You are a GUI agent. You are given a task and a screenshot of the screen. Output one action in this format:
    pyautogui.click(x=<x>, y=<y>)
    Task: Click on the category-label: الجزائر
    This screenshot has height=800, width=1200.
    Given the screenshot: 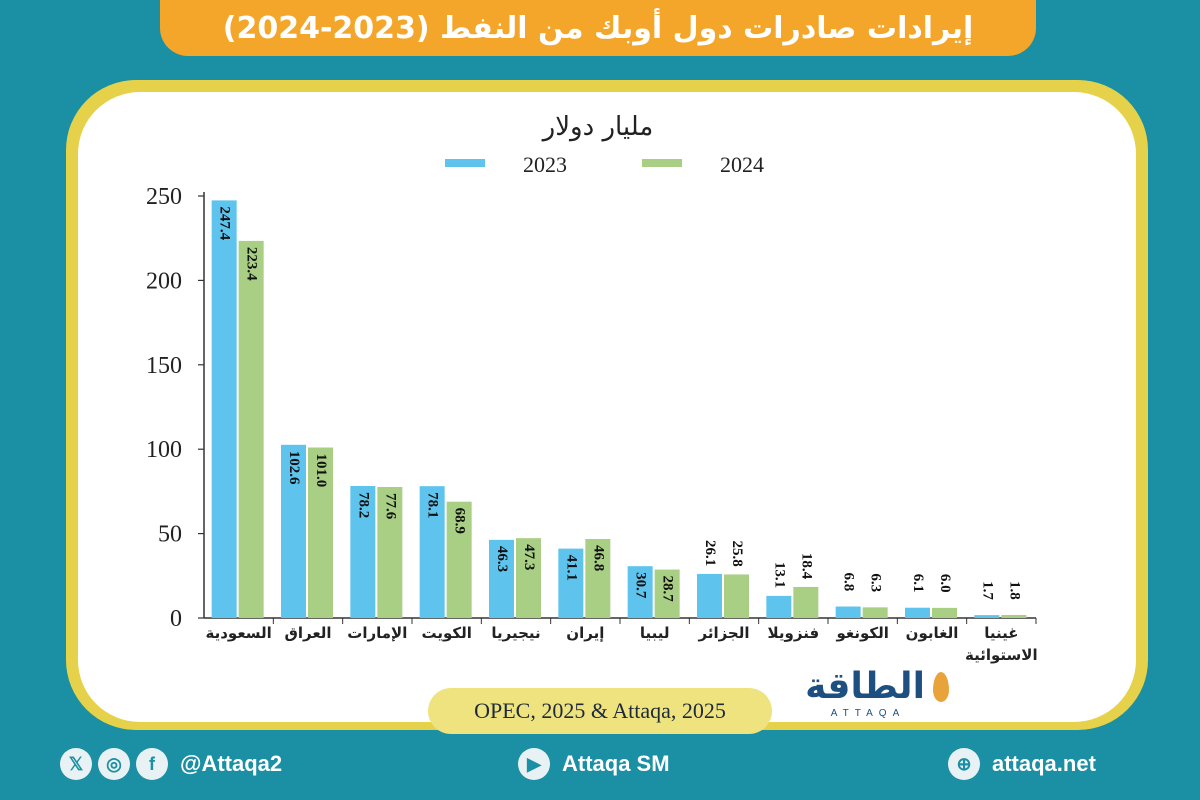 What is the action you would take?
    pyautogui.click(x=723, y=633)
    